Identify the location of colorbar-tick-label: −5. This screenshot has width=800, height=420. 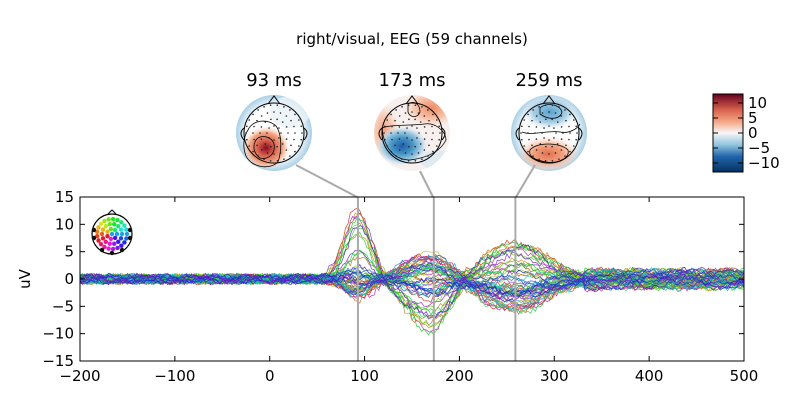
(759, 148).